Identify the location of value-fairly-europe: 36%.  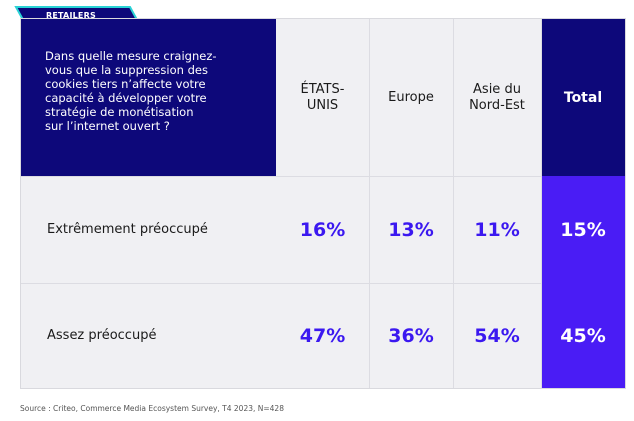
(411, 335).